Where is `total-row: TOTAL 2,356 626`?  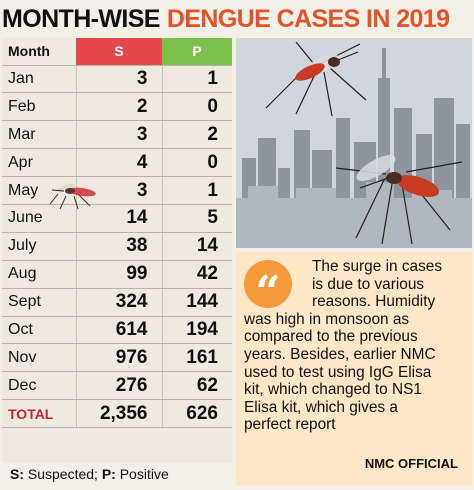 total-row: TOTAL 2,356 626 is located at coordinates (117, 414).